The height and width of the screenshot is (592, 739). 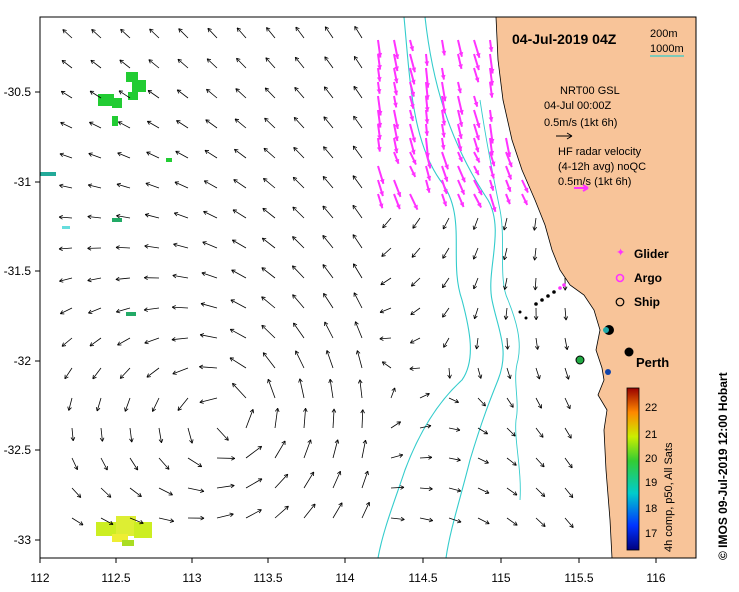 I want to click on isobath-200m-line, so click(x=424, y=287).